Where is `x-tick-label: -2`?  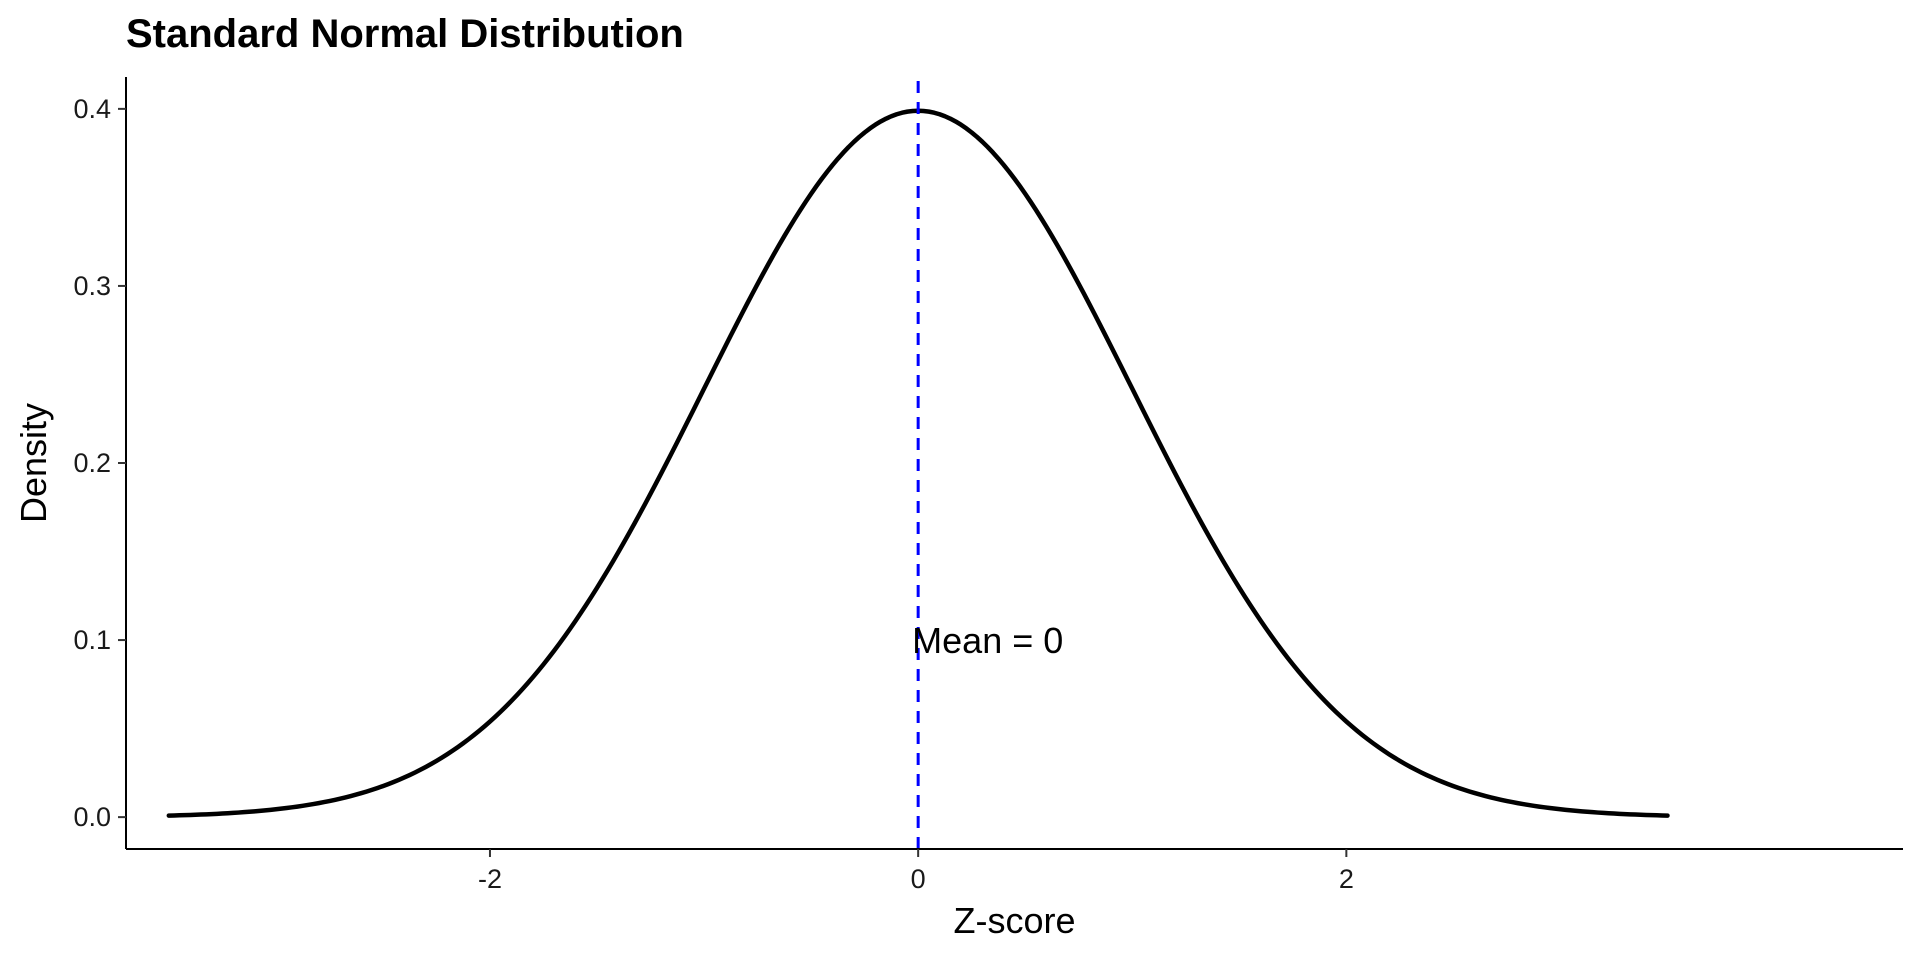 x-tick-label: -2 is located at coordinates (490, 879).